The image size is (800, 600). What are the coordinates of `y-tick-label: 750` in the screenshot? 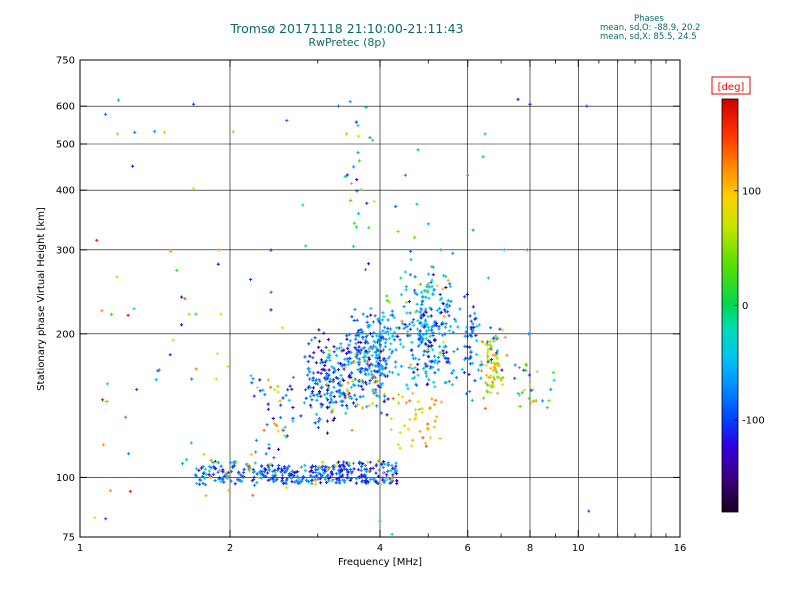 It's located at (65, 61).